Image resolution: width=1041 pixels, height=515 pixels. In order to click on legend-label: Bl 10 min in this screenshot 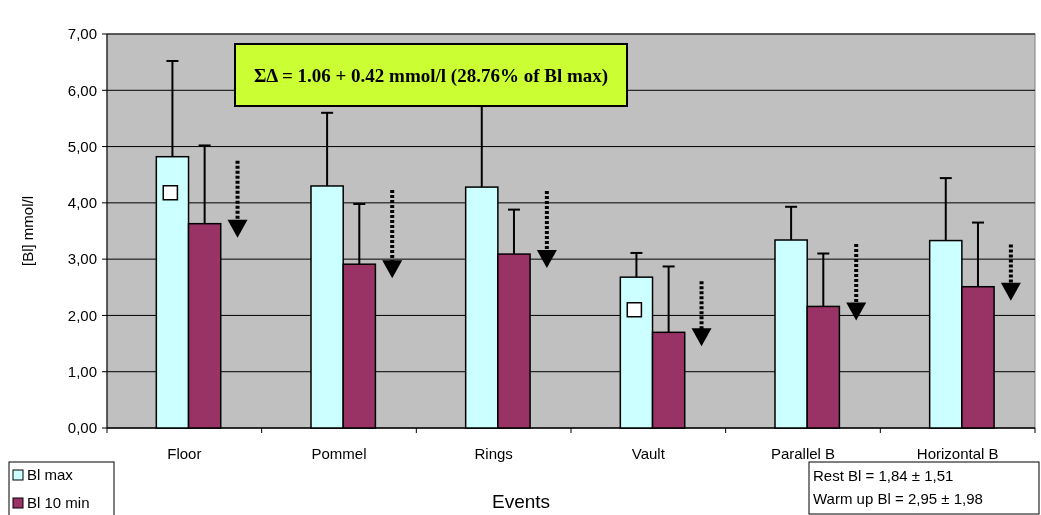, I will do `click(58, 502)`.